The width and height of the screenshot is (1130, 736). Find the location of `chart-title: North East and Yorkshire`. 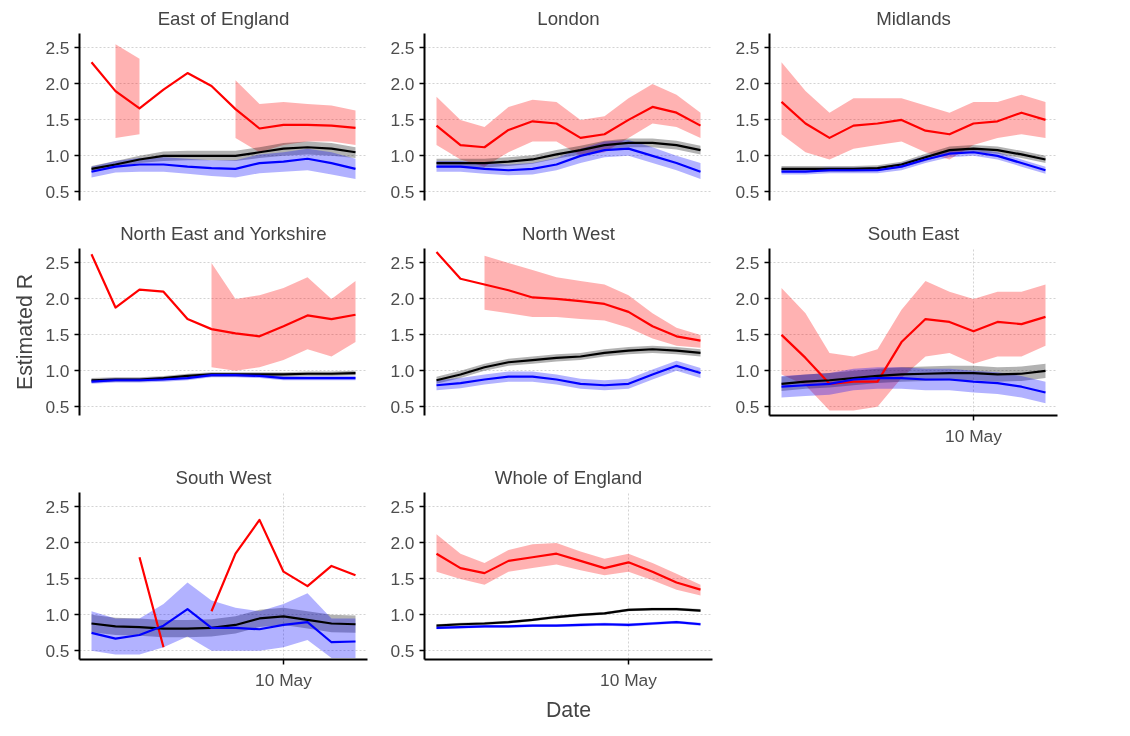

chart-title: North East and Yorkshire is located at coordinates (223, 233).